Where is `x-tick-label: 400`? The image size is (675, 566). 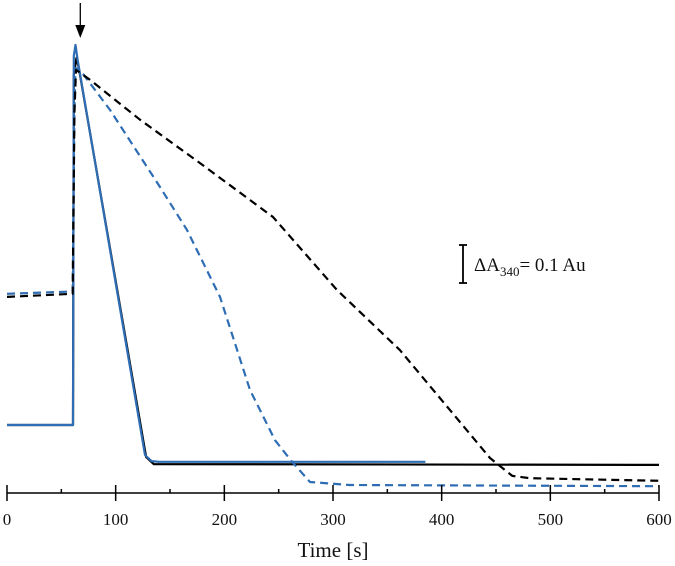
x-tick-label: 400 is located at coordinates (442, 519).